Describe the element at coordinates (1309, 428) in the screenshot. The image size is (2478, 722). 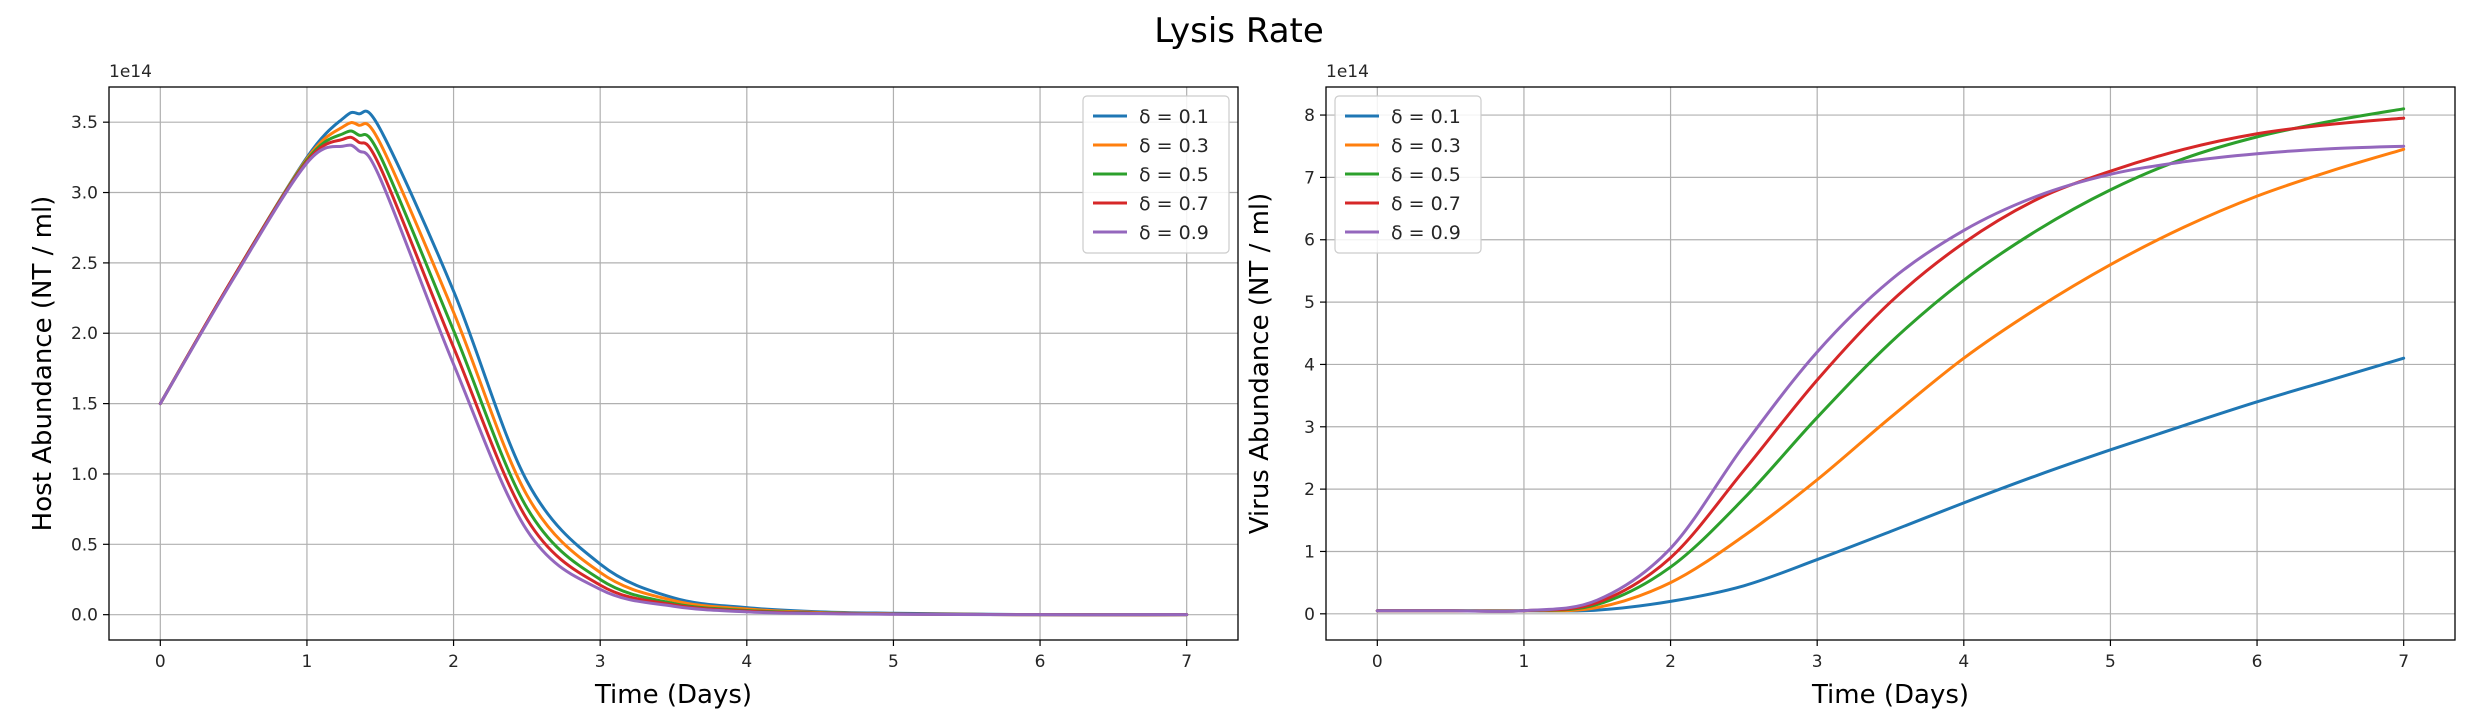
I see `y-tick-label: 3` at that location.